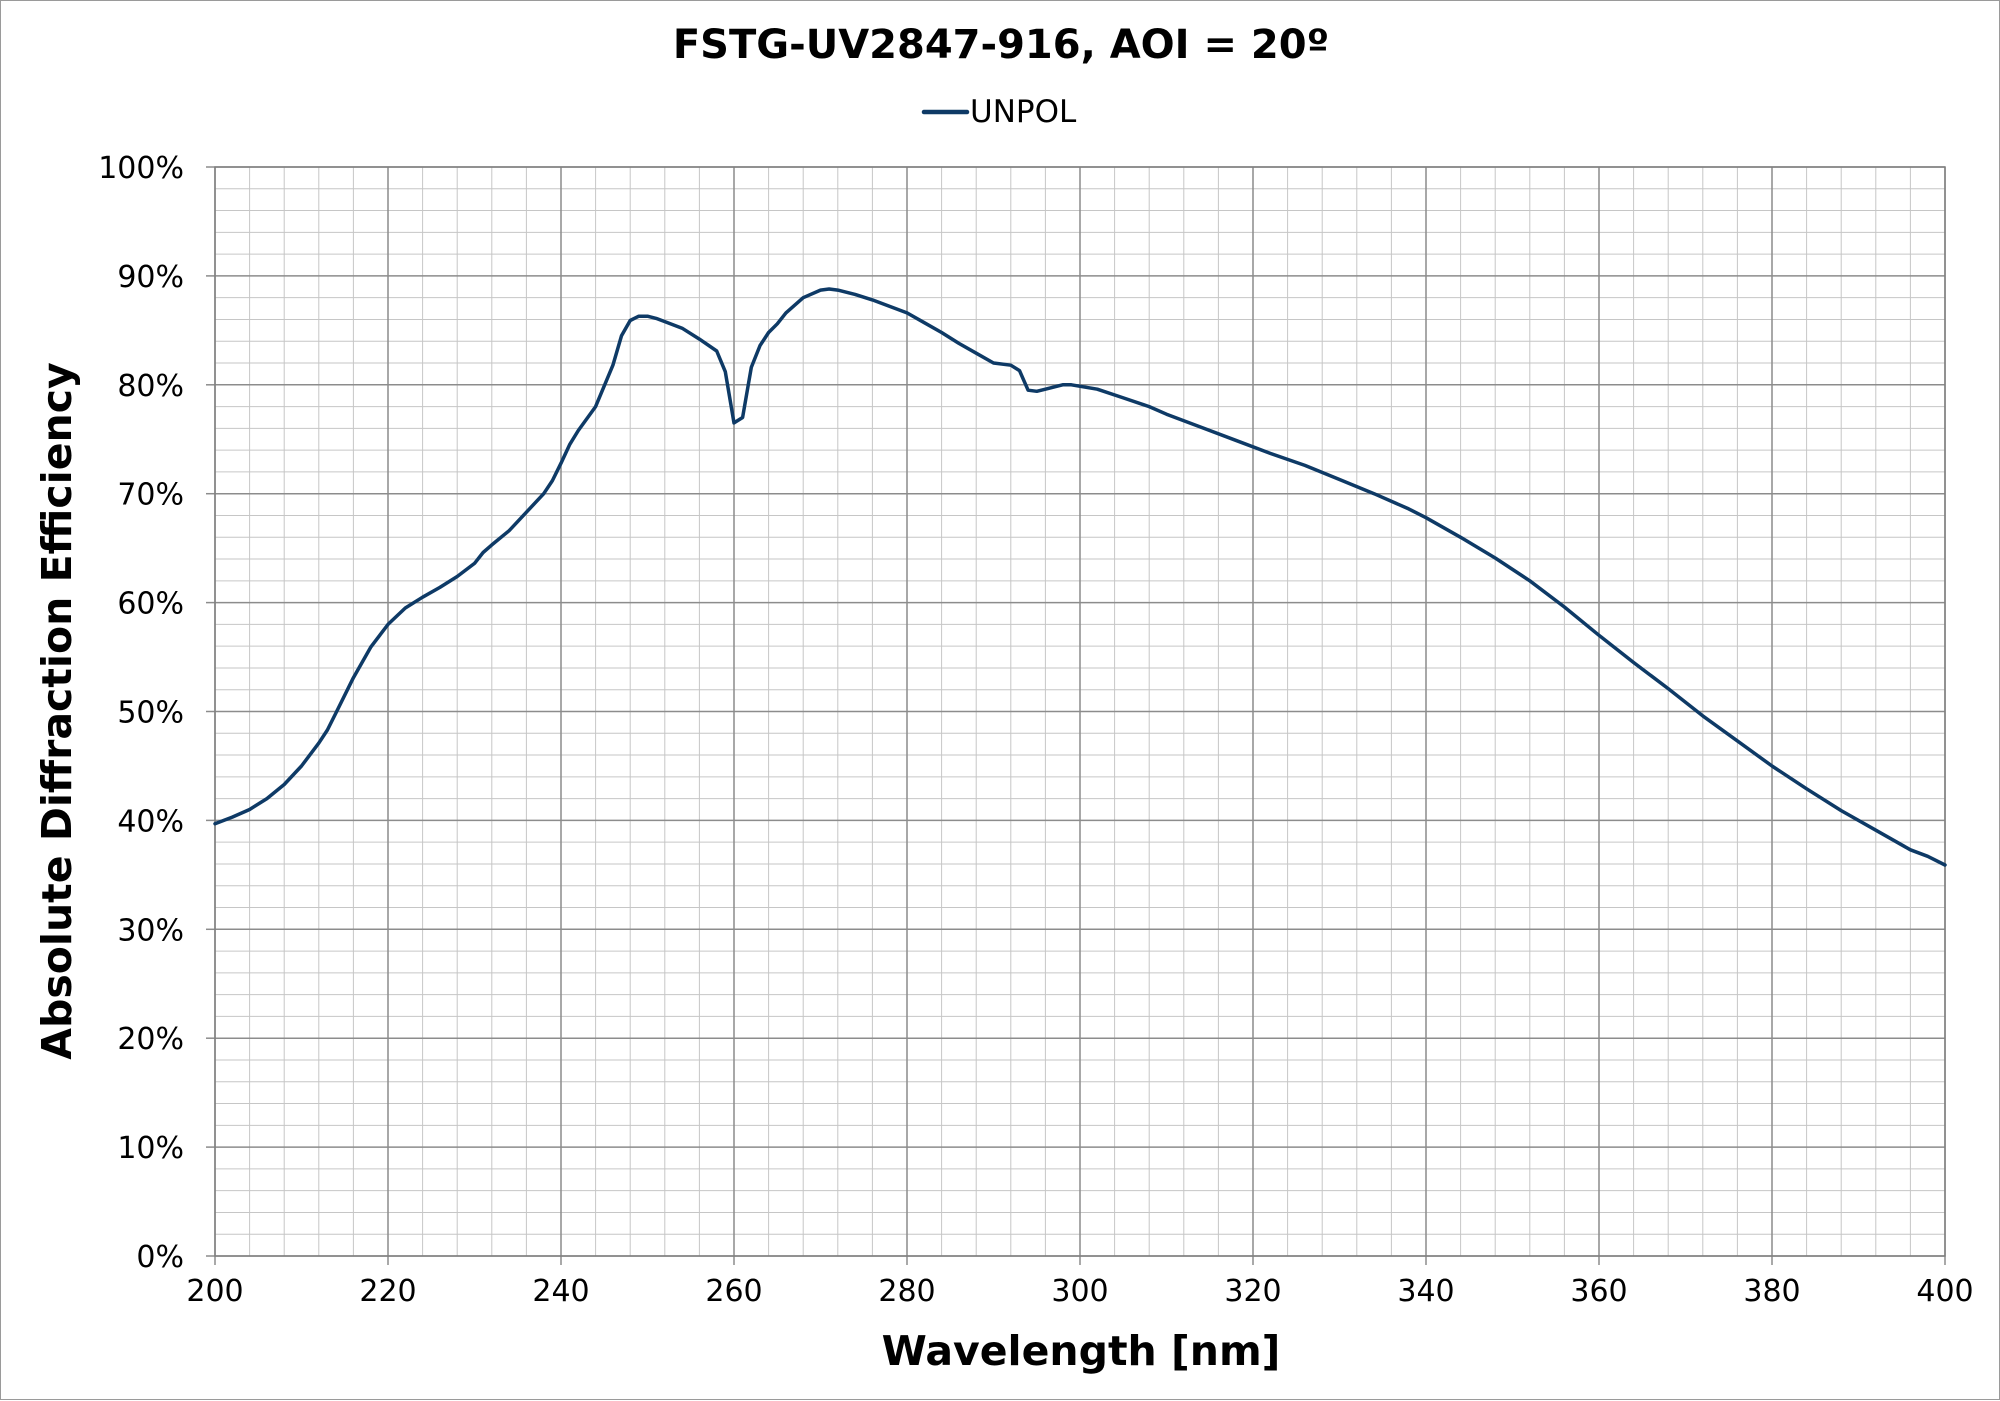 This screenshot has height=1401, width=2000. Describe the element at coordinates (1425, 1291) in the screenshot. I see `x-tick-label: 340` at that location.